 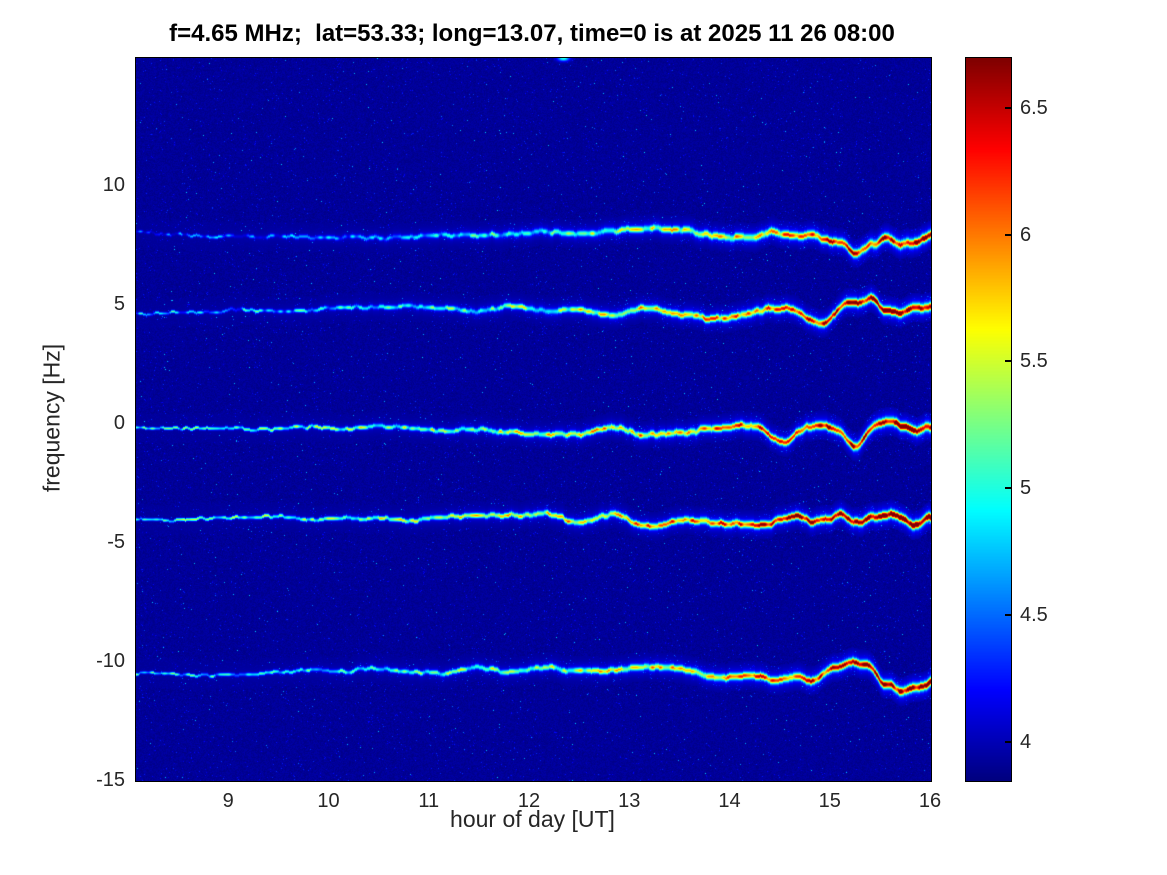 I want to click on colorbar, so click(x=988, y=419).